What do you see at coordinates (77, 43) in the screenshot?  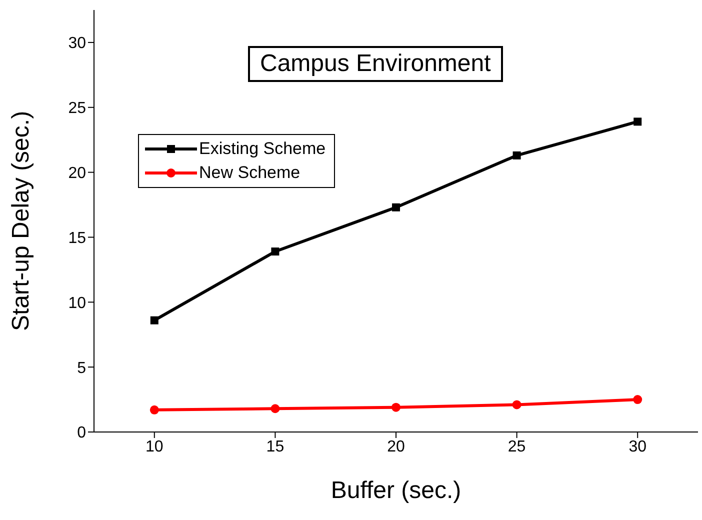 I see `y-tick-label: 30` at bounding box center [77, 43].